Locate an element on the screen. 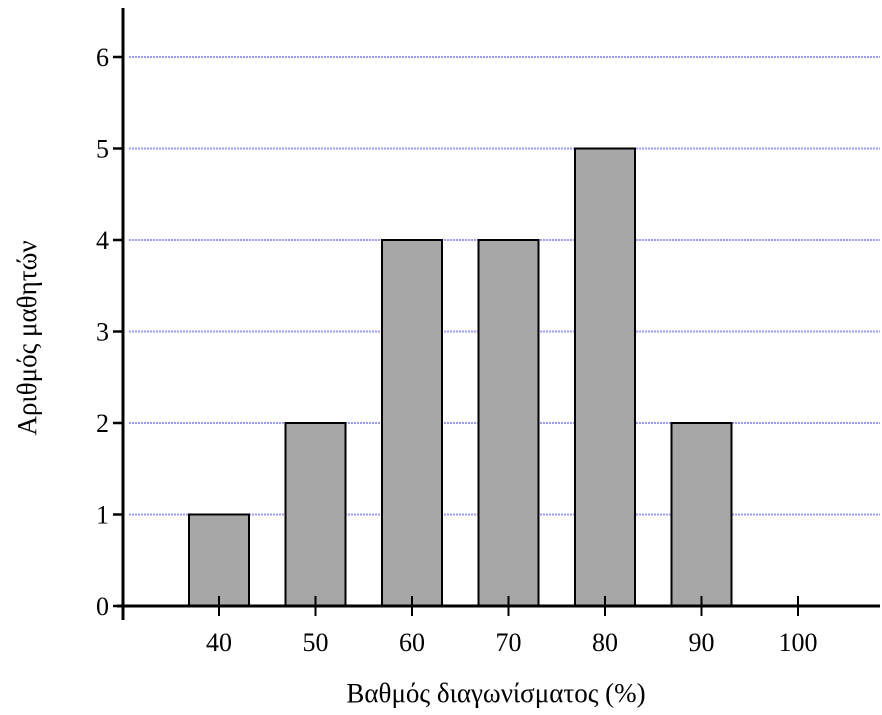  y-tick-label-5: 5 is located at coordinates (102, 149).